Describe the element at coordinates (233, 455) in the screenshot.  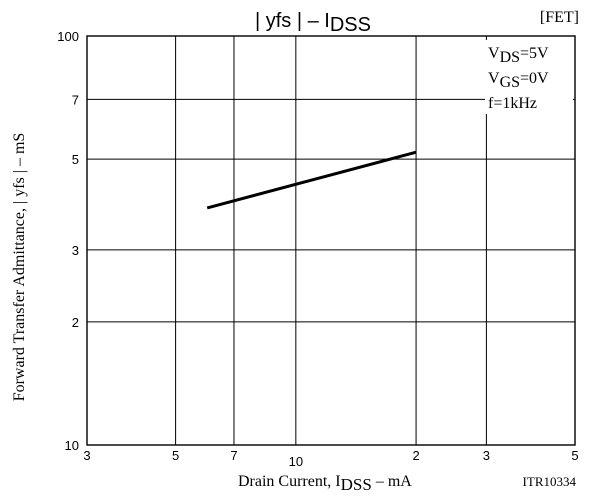
I see `x-tick-label: 7` at that location.